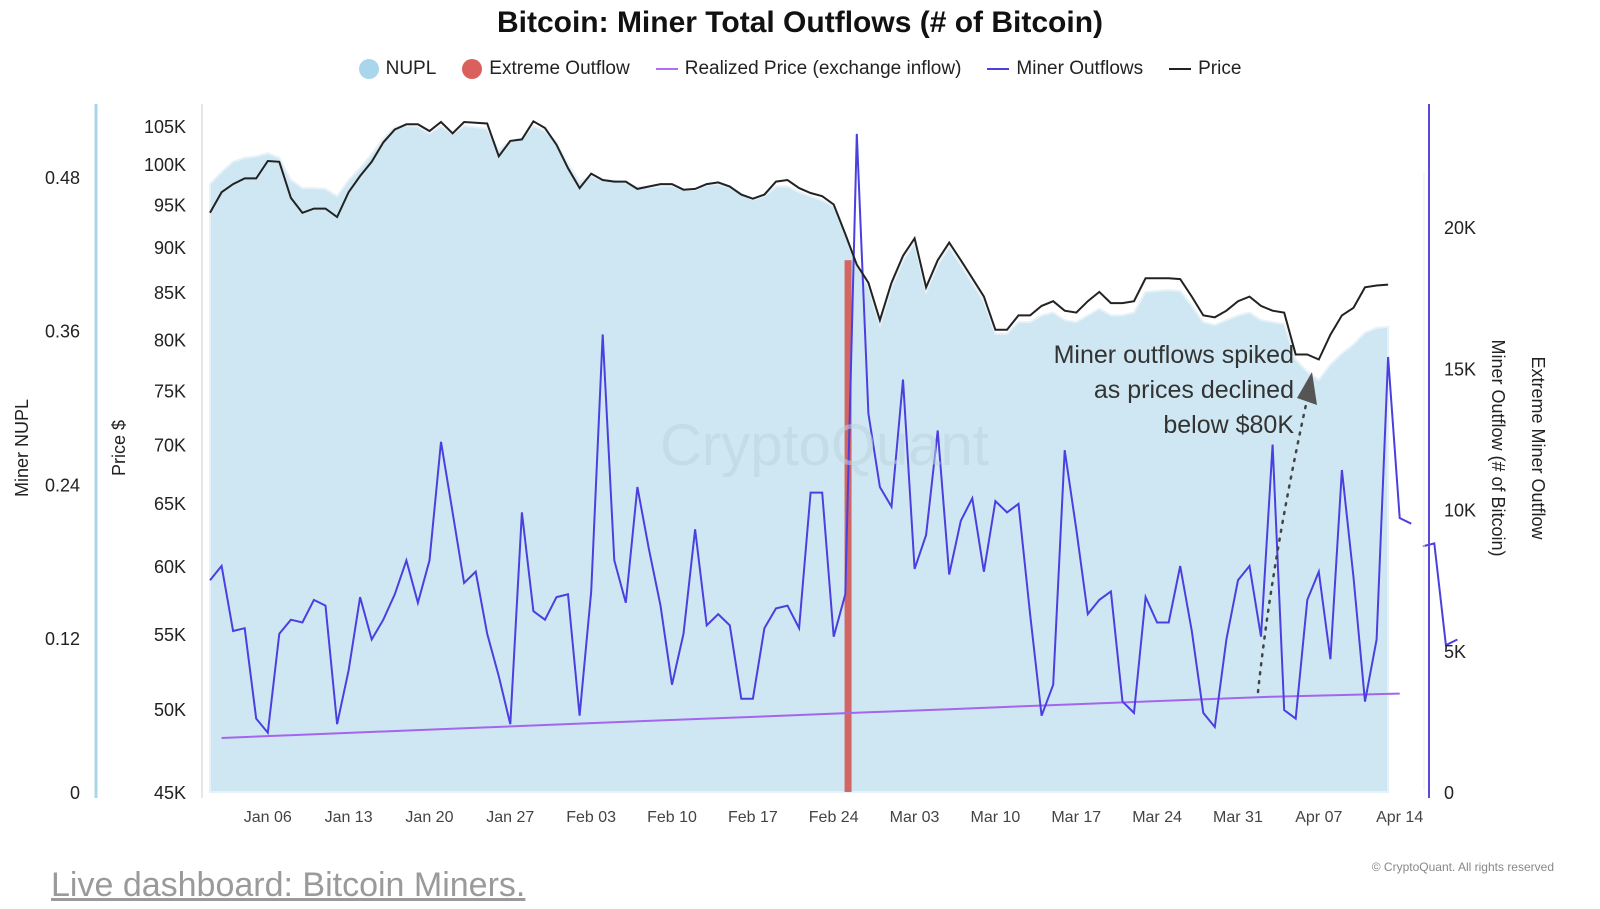  Describe the element at coordinates (1460, 369) in the screenshot. I see `outflow-tick-label: 15K` at that location.